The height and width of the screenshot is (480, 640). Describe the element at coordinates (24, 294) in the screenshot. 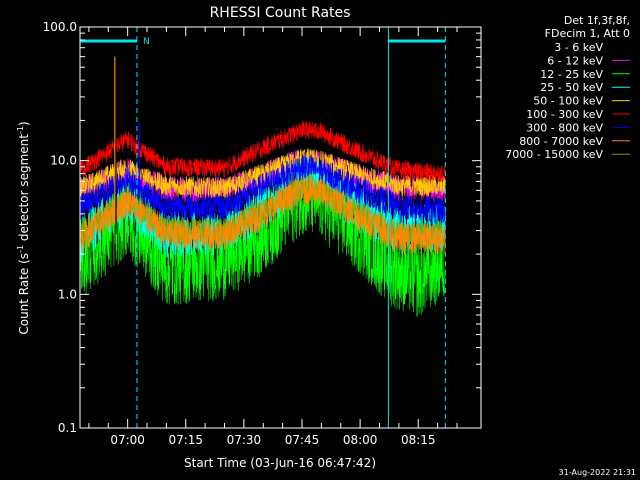

I see `y-axis-label-main: Count Rate (s` at that location.